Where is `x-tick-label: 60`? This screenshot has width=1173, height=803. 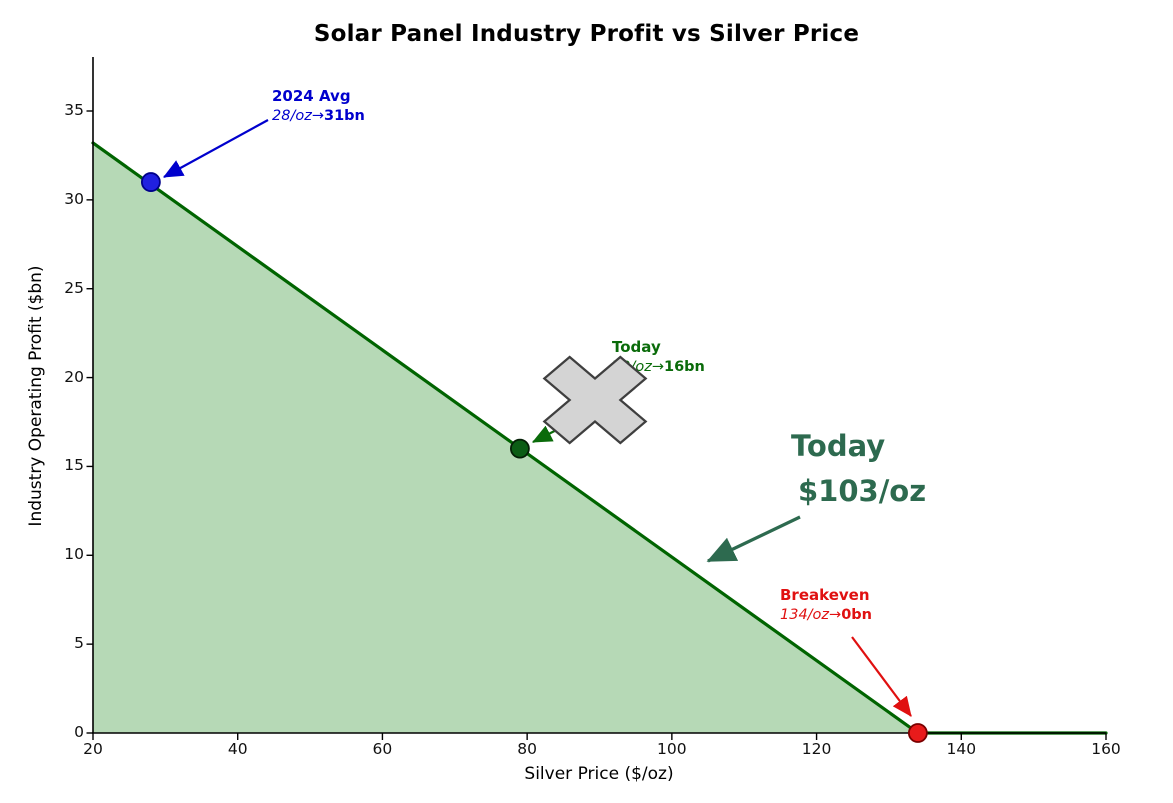 x-tick-label: 60 is located at coordinates (382, 749).